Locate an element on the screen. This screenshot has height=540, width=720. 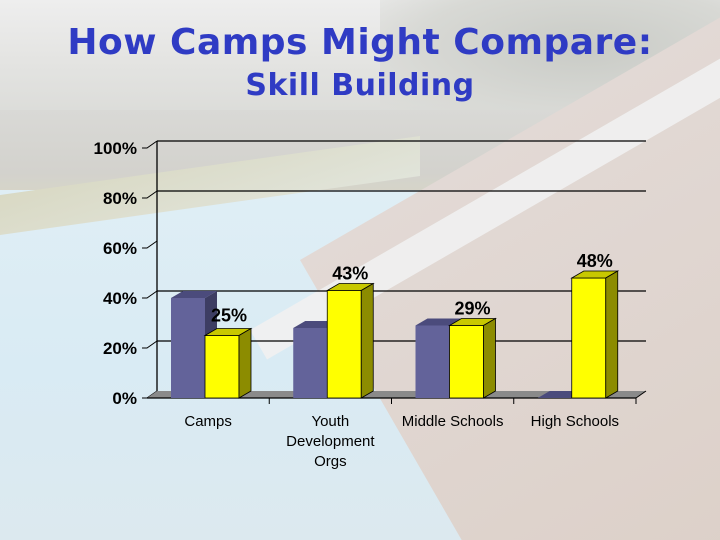
data-label: 43% is located at coordinates (350, 274).